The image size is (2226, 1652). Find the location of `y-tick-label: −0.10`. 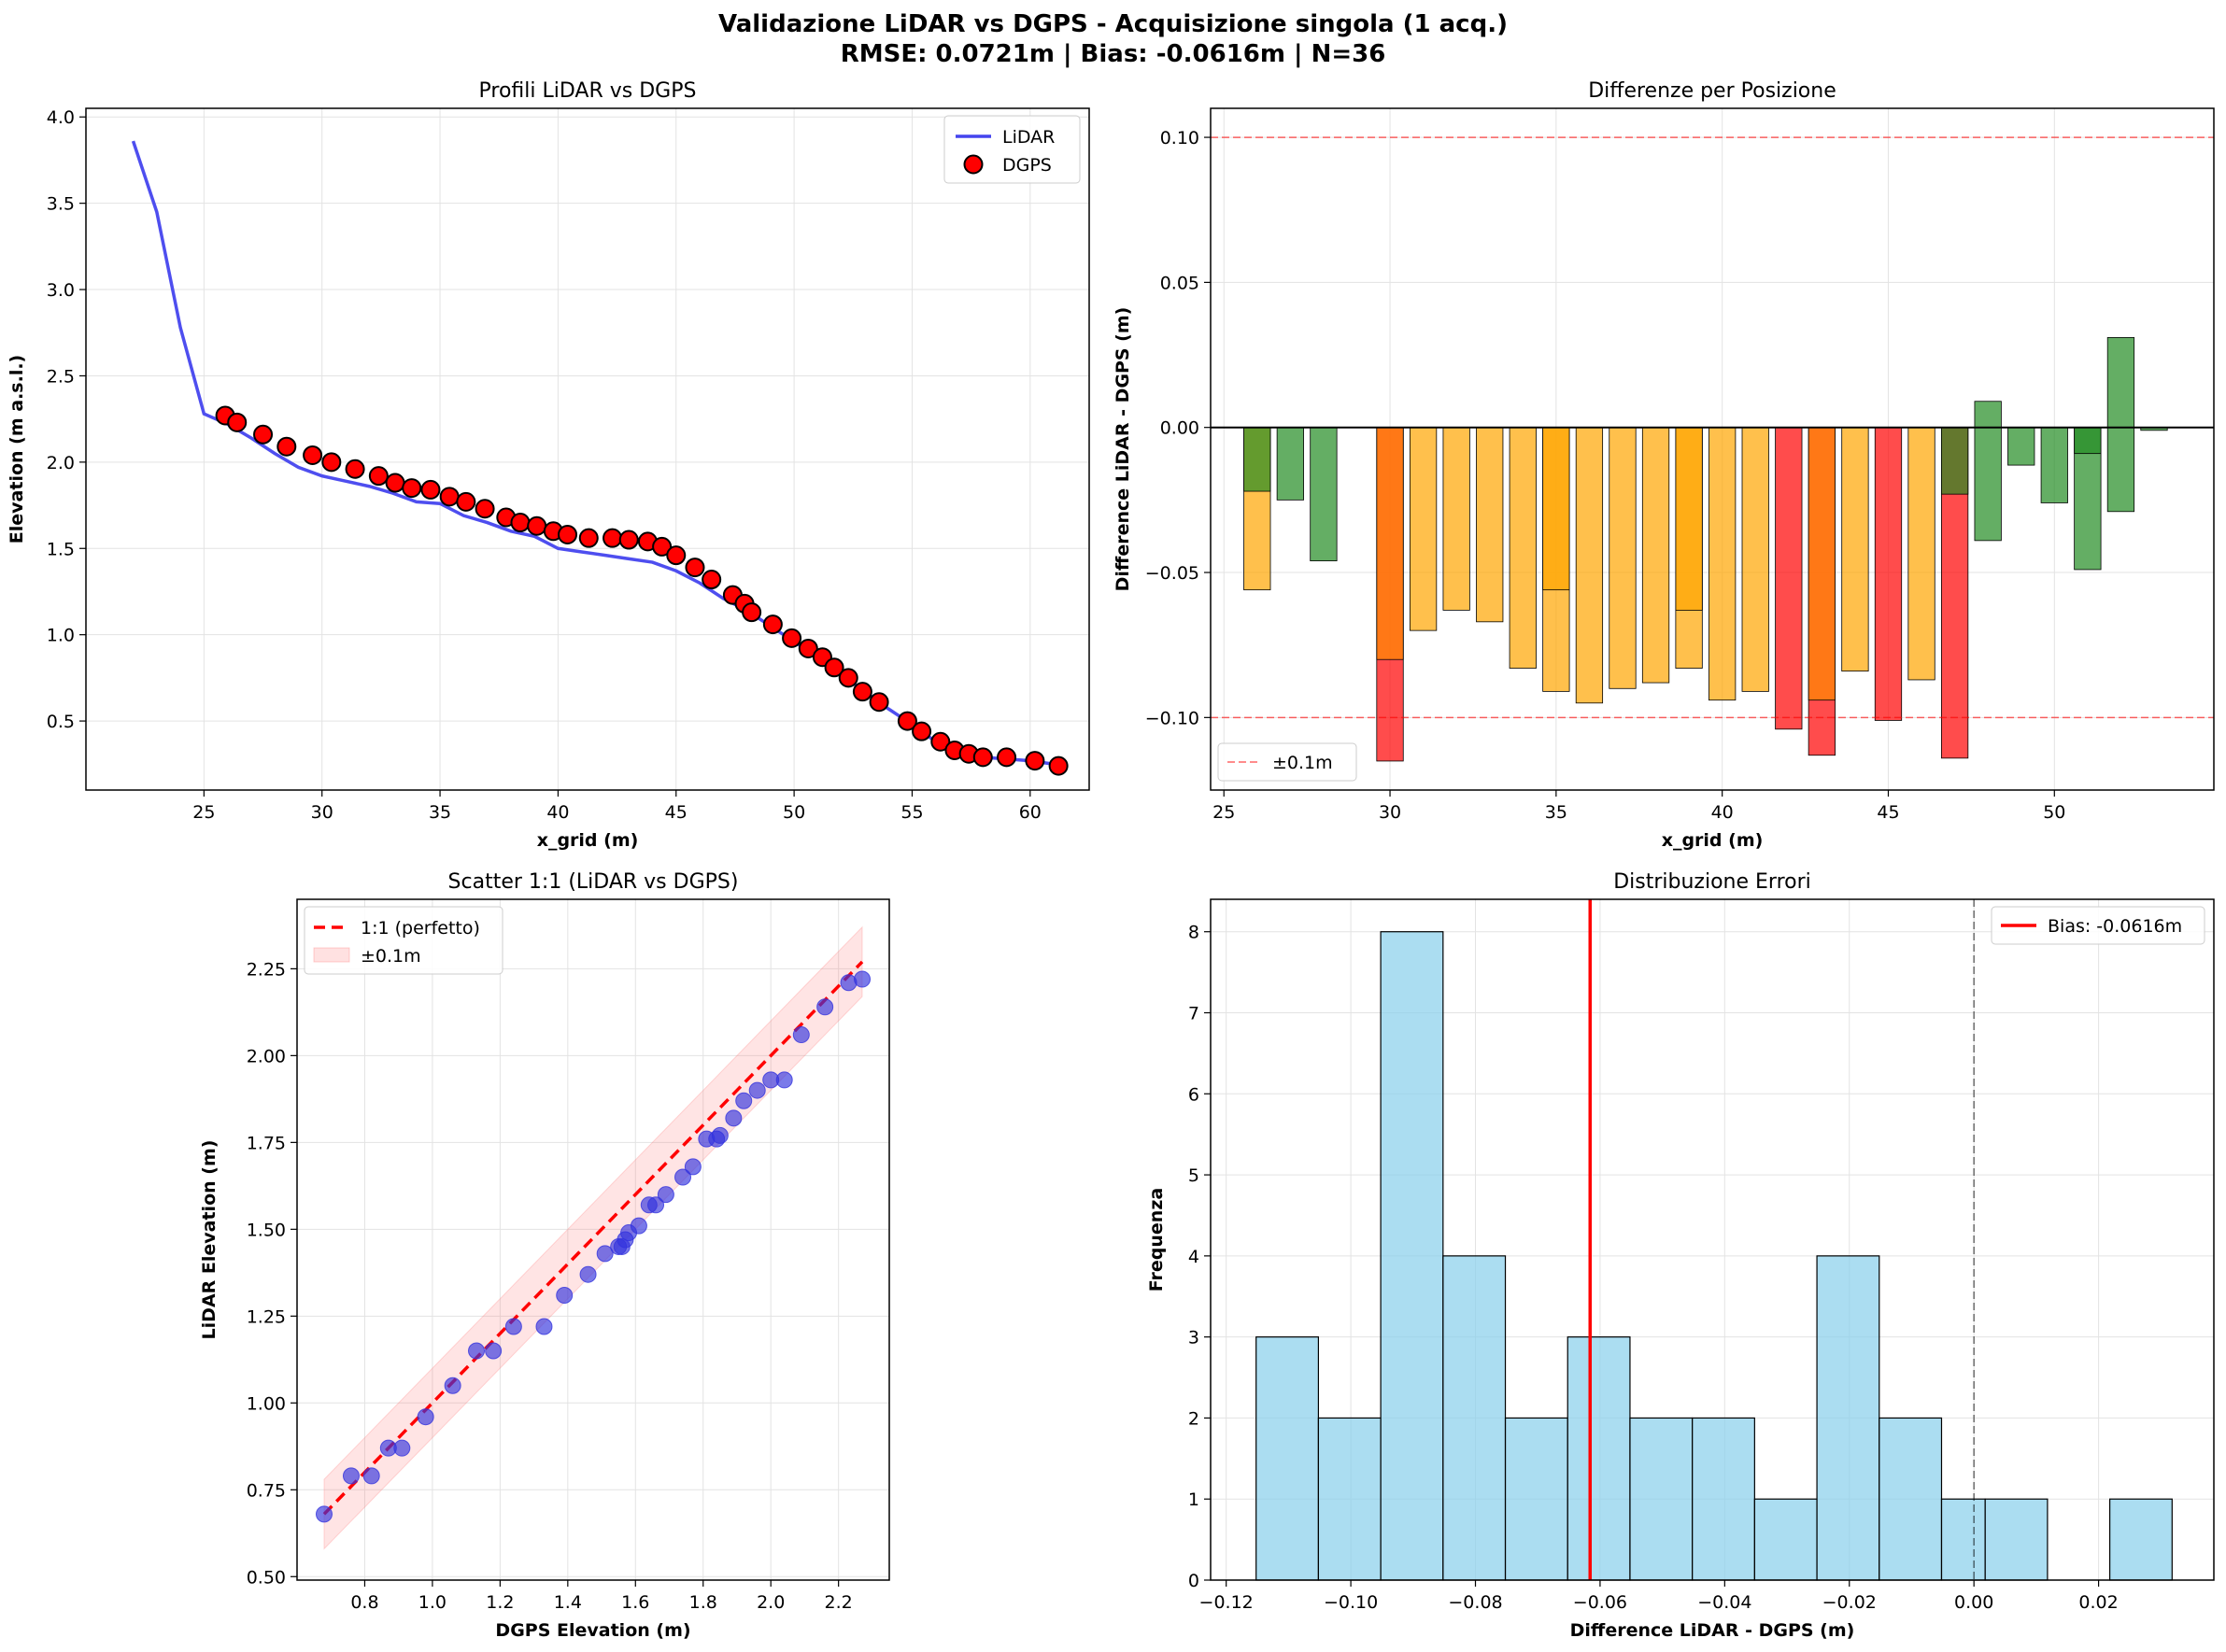

y-tick-label: −0.10 is located at coordinates (1172, 718).